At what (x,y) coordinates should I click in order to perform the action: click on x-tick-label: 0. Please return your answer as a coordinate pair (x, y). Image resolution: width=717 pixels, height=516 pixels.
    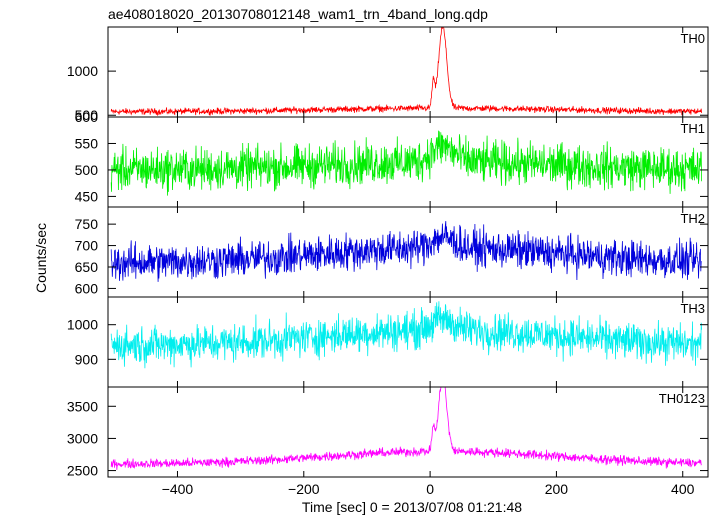
    Looking at the image, I should click on (430, 489).